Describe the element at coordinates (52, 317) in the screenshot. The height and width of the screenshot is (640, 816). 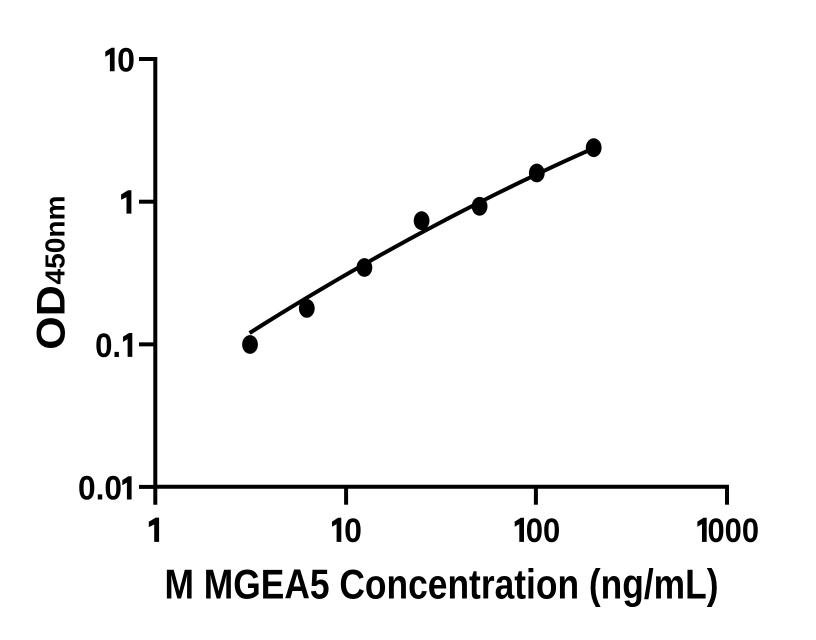
I see `svg-text: OD` at that location.